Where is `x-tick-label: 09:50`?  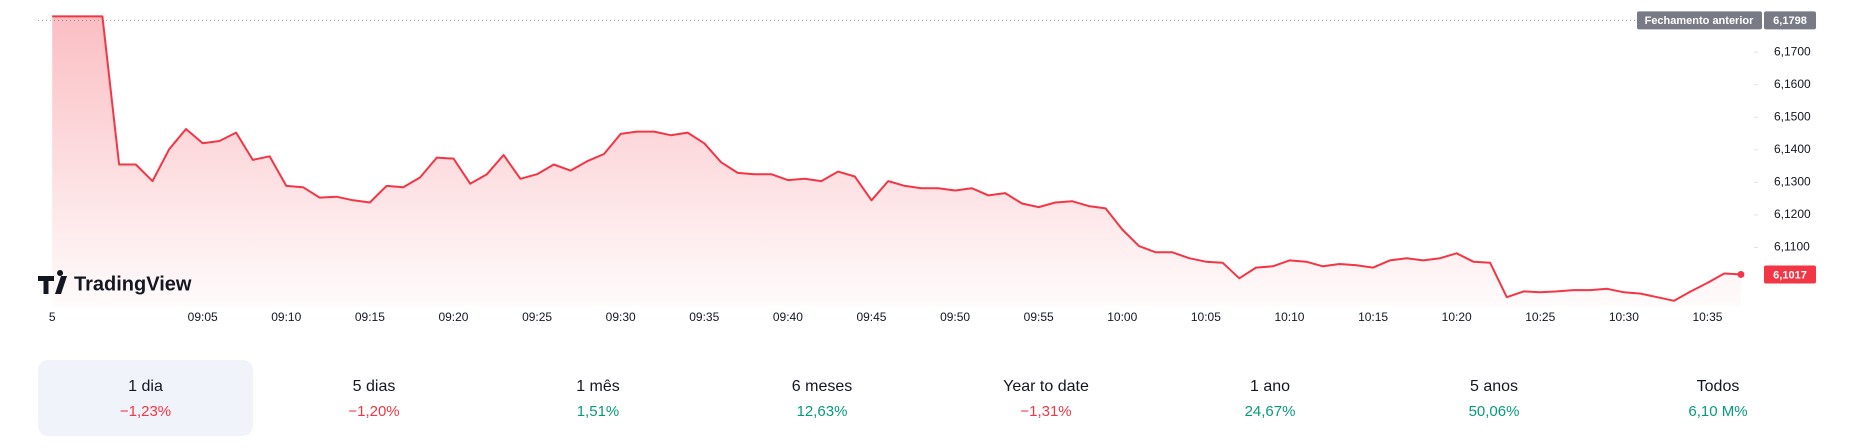 x-tick-label: 09:50 is located at coordinates (955, 317).